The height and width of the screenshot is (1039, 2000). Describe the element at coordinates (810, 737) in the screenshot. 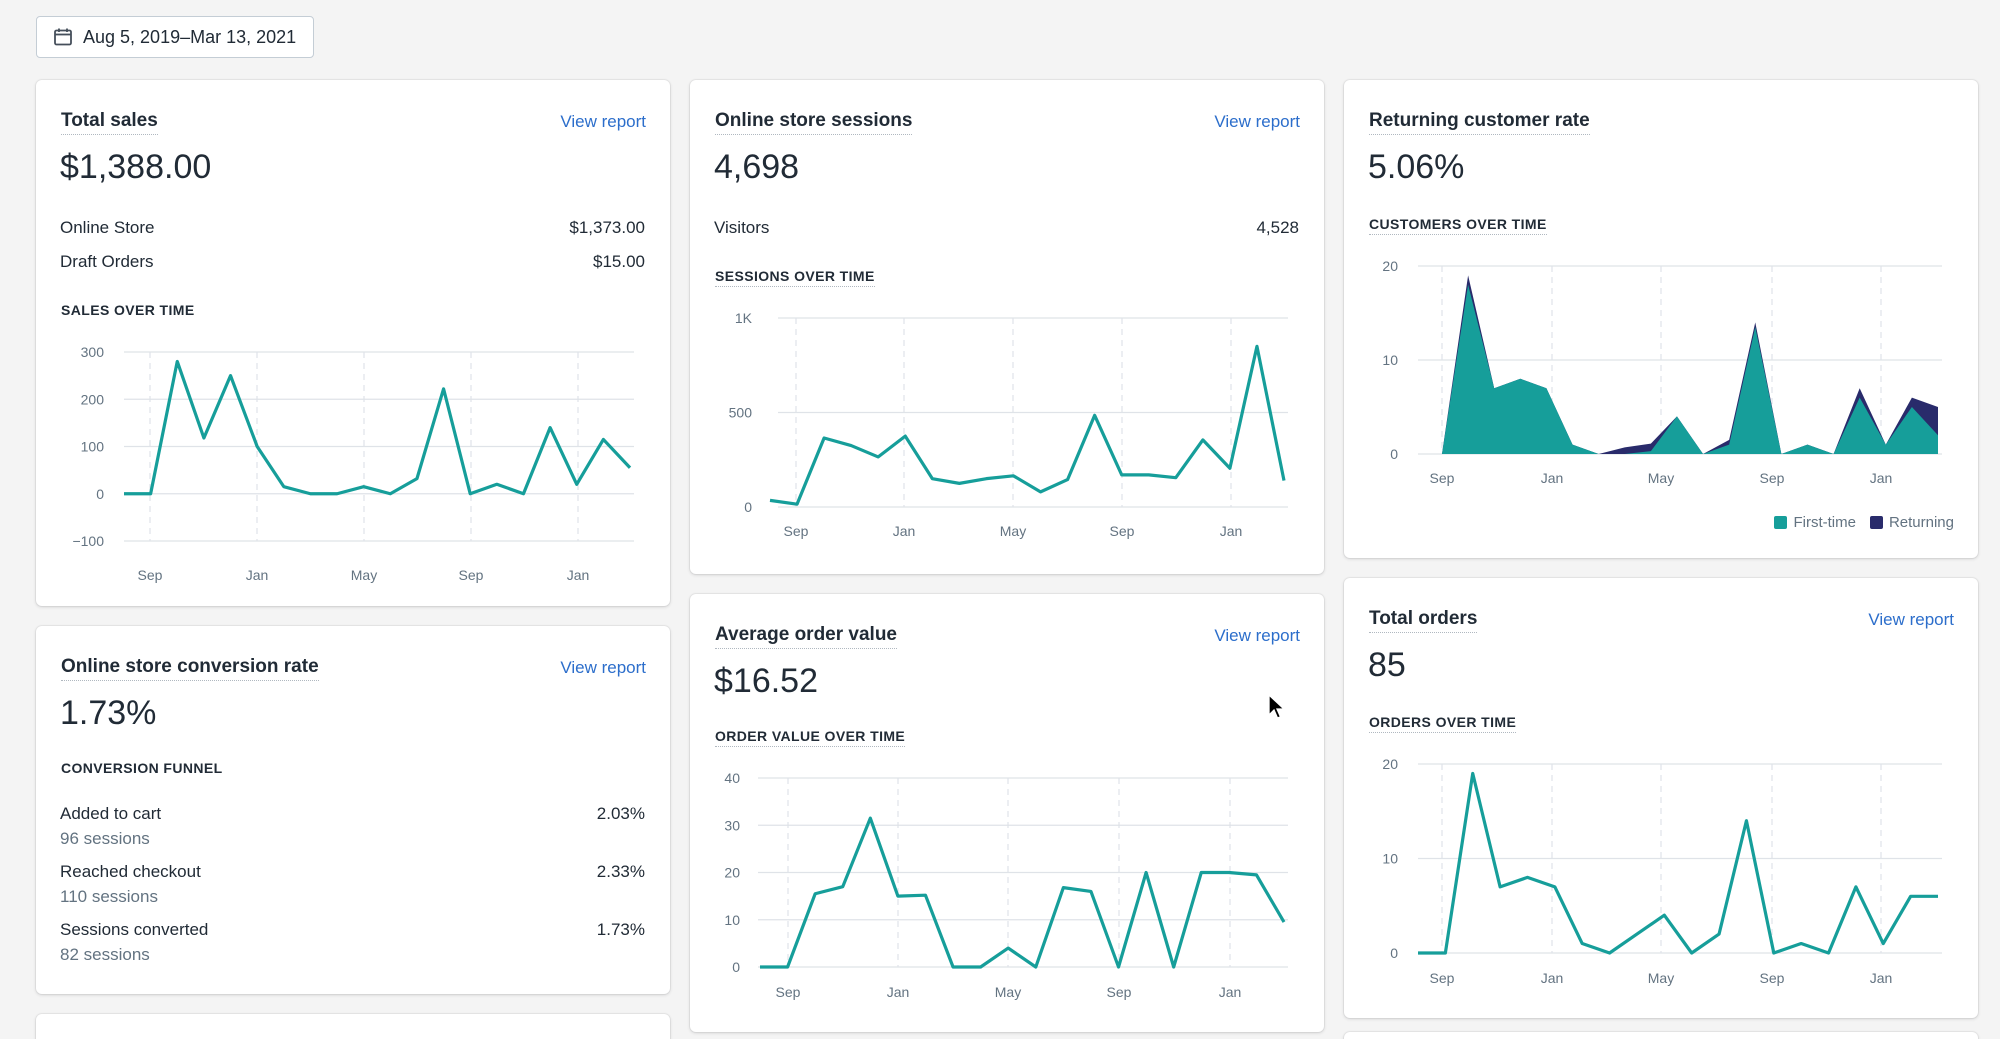

I see `chart-label: ORDER VALUE OVER TIME` at that location.